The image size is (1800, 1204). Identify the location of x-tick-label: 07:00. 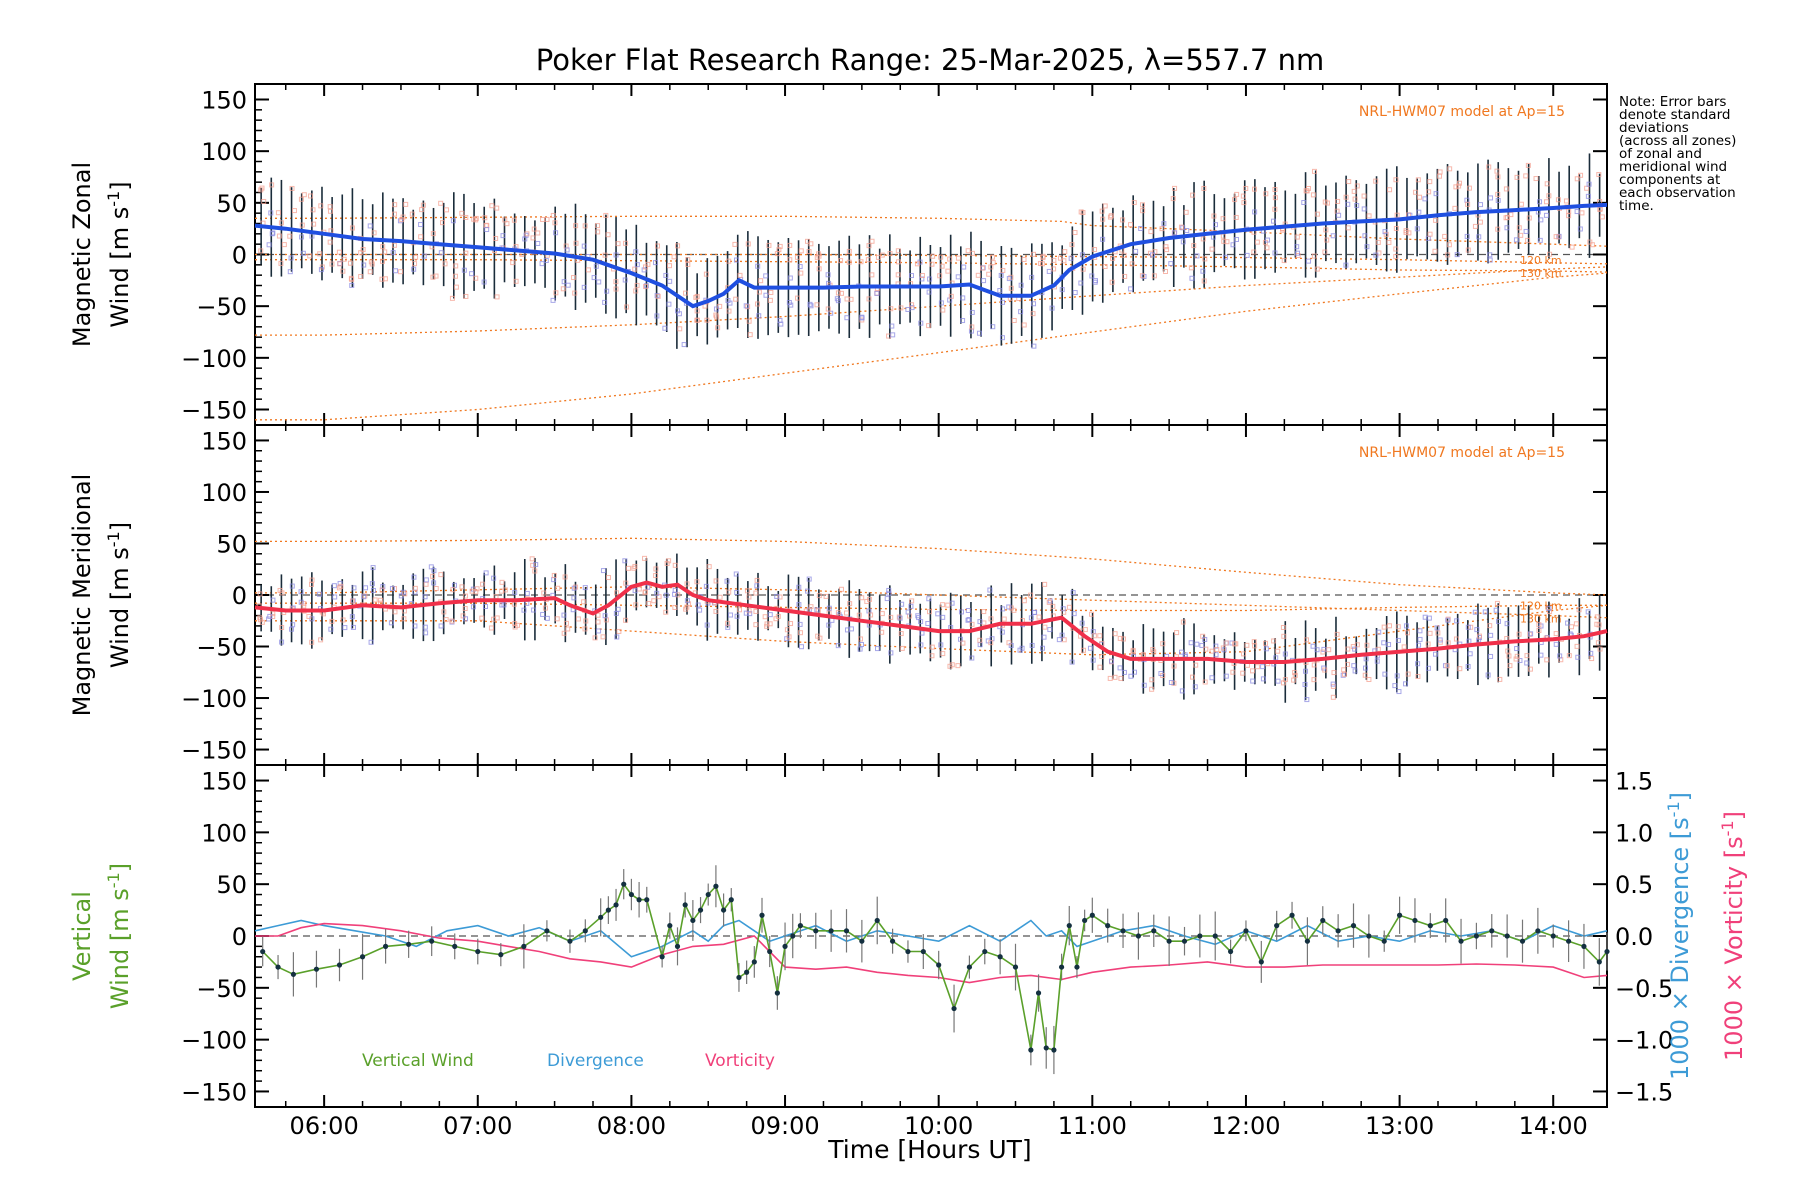
(477, 1126).